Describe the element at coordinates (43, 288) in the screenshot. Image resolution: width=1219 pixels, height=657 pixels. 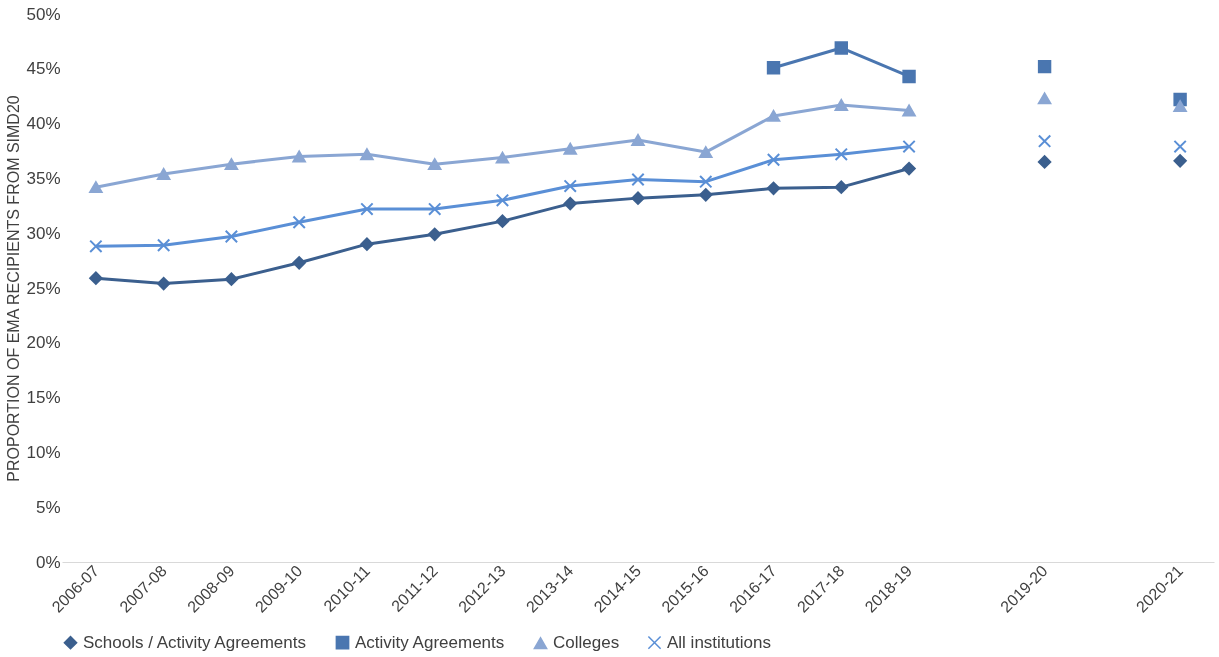
I see `y-tick-label: 25%` at that location.